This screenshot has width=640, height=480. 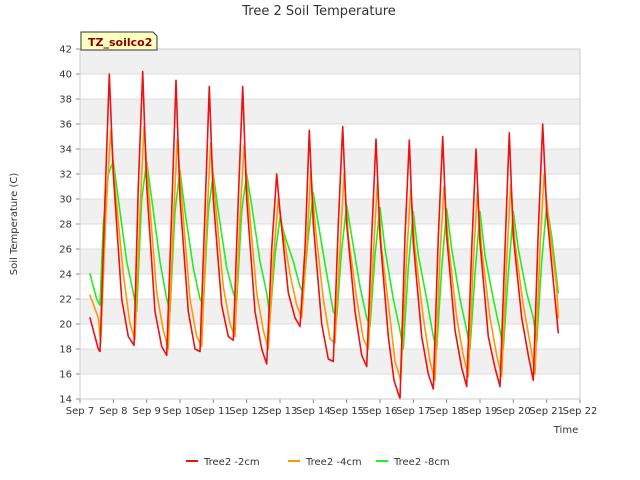 What do you see at coordinates (65, 400) in the screenshot?
I see `y-tick-label: 14` at bounding box center [65, 400].